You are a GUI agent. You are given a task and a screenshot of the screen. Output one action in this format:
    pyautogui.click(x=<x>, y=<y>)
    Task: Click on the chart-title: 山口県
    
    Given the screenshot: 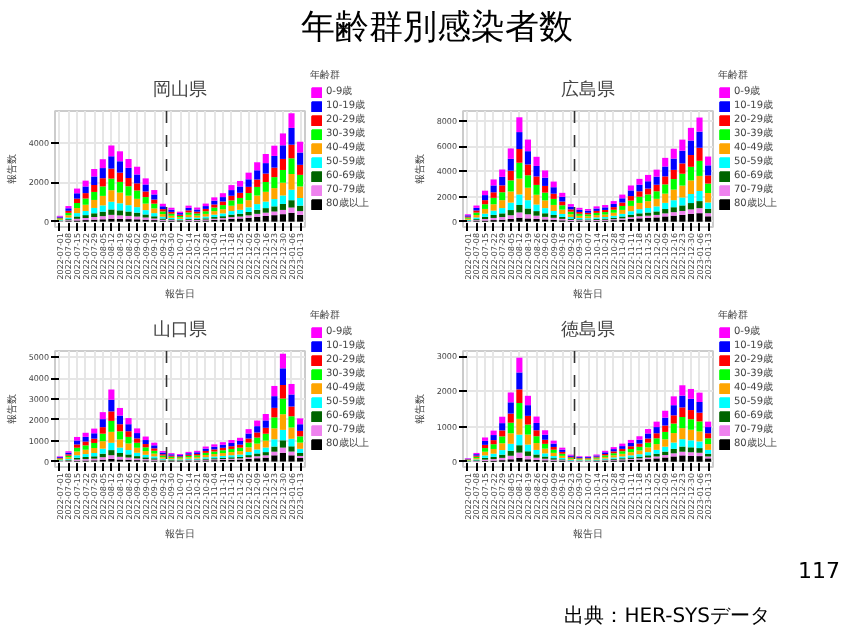 What is the action you would take?
    pyautogui.click(x=180, y=330)
    